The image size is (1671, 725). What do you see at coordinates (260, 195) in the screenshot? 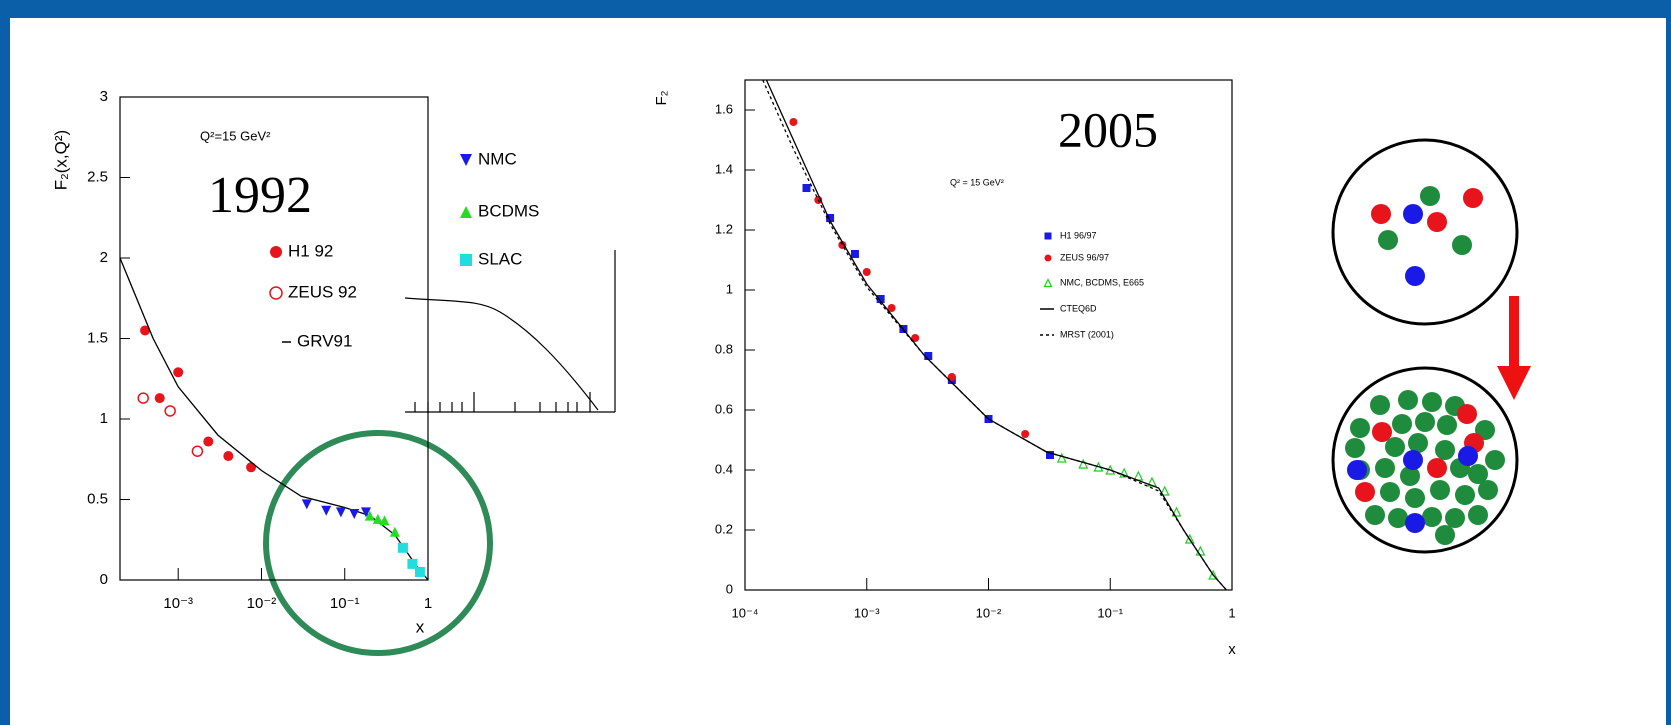
I see `chart-title: 1992` at bounding box center [260, 195].